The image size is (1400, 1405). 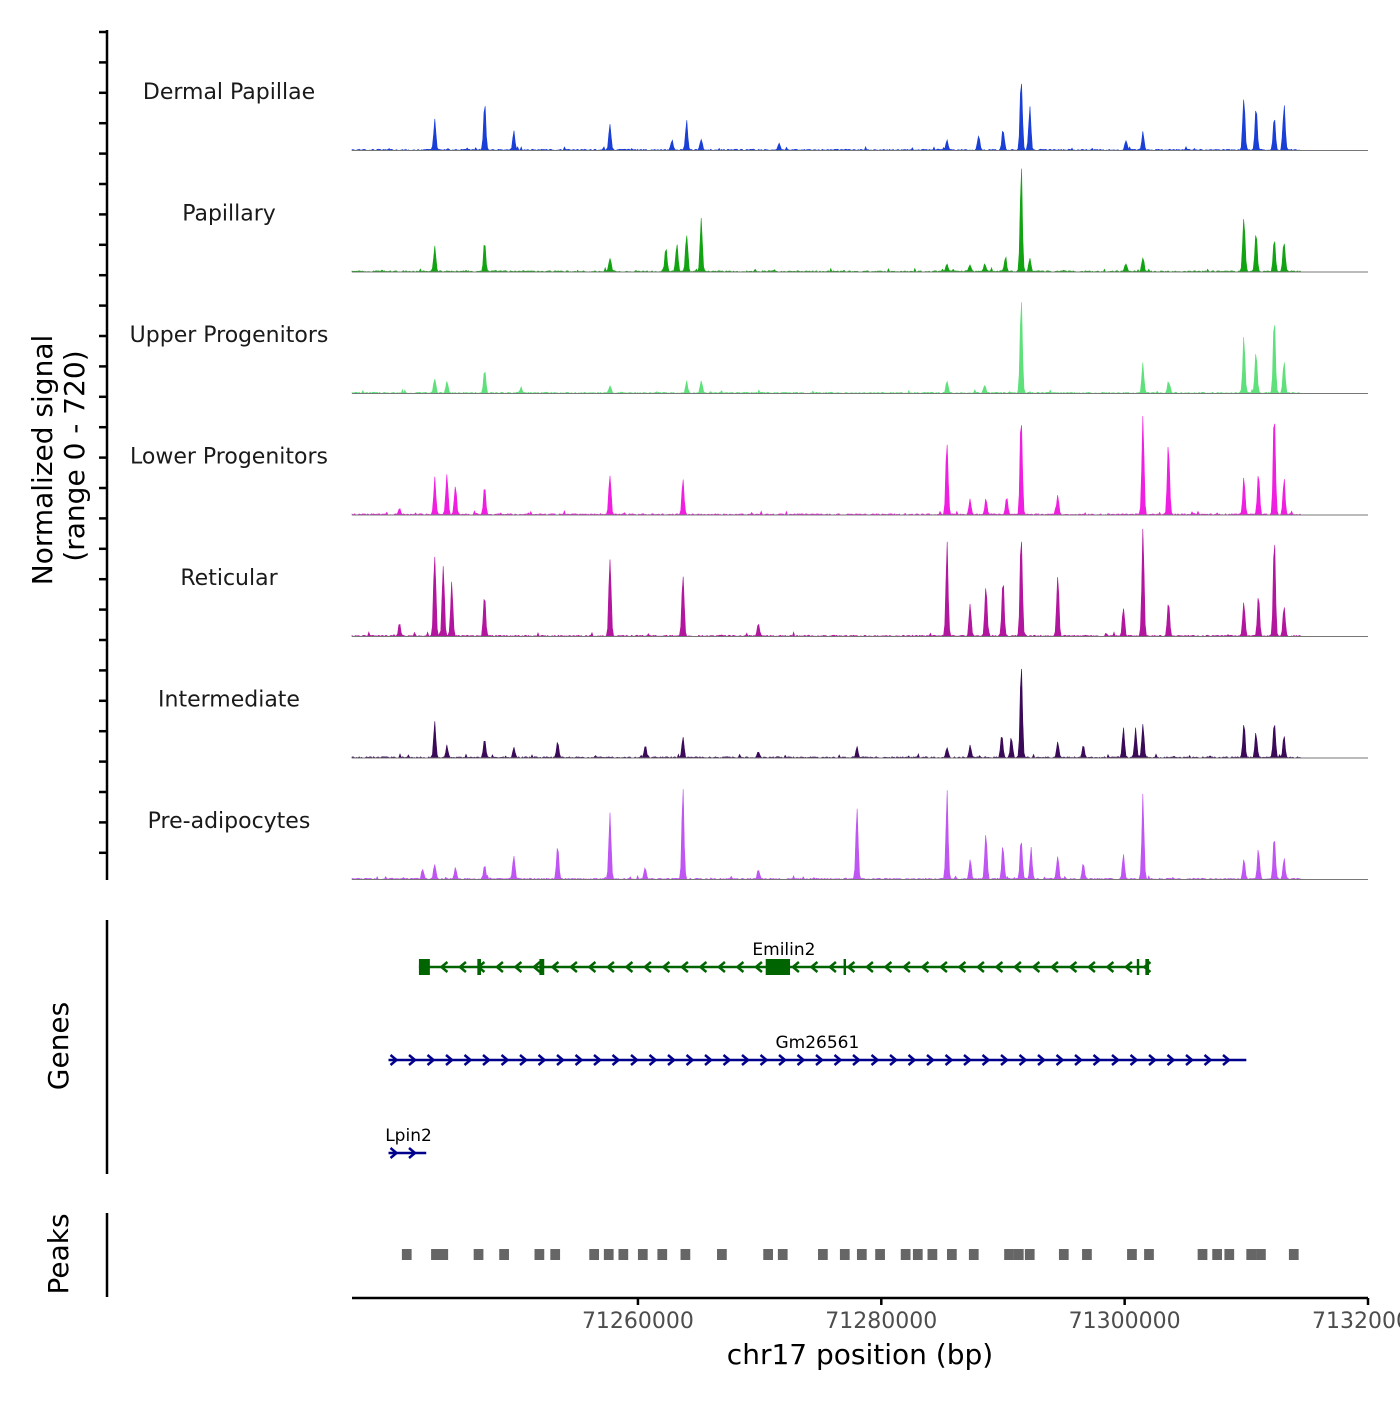 I want to click on gene-lpin2: Lpin2, so click(x=408, y=1142).